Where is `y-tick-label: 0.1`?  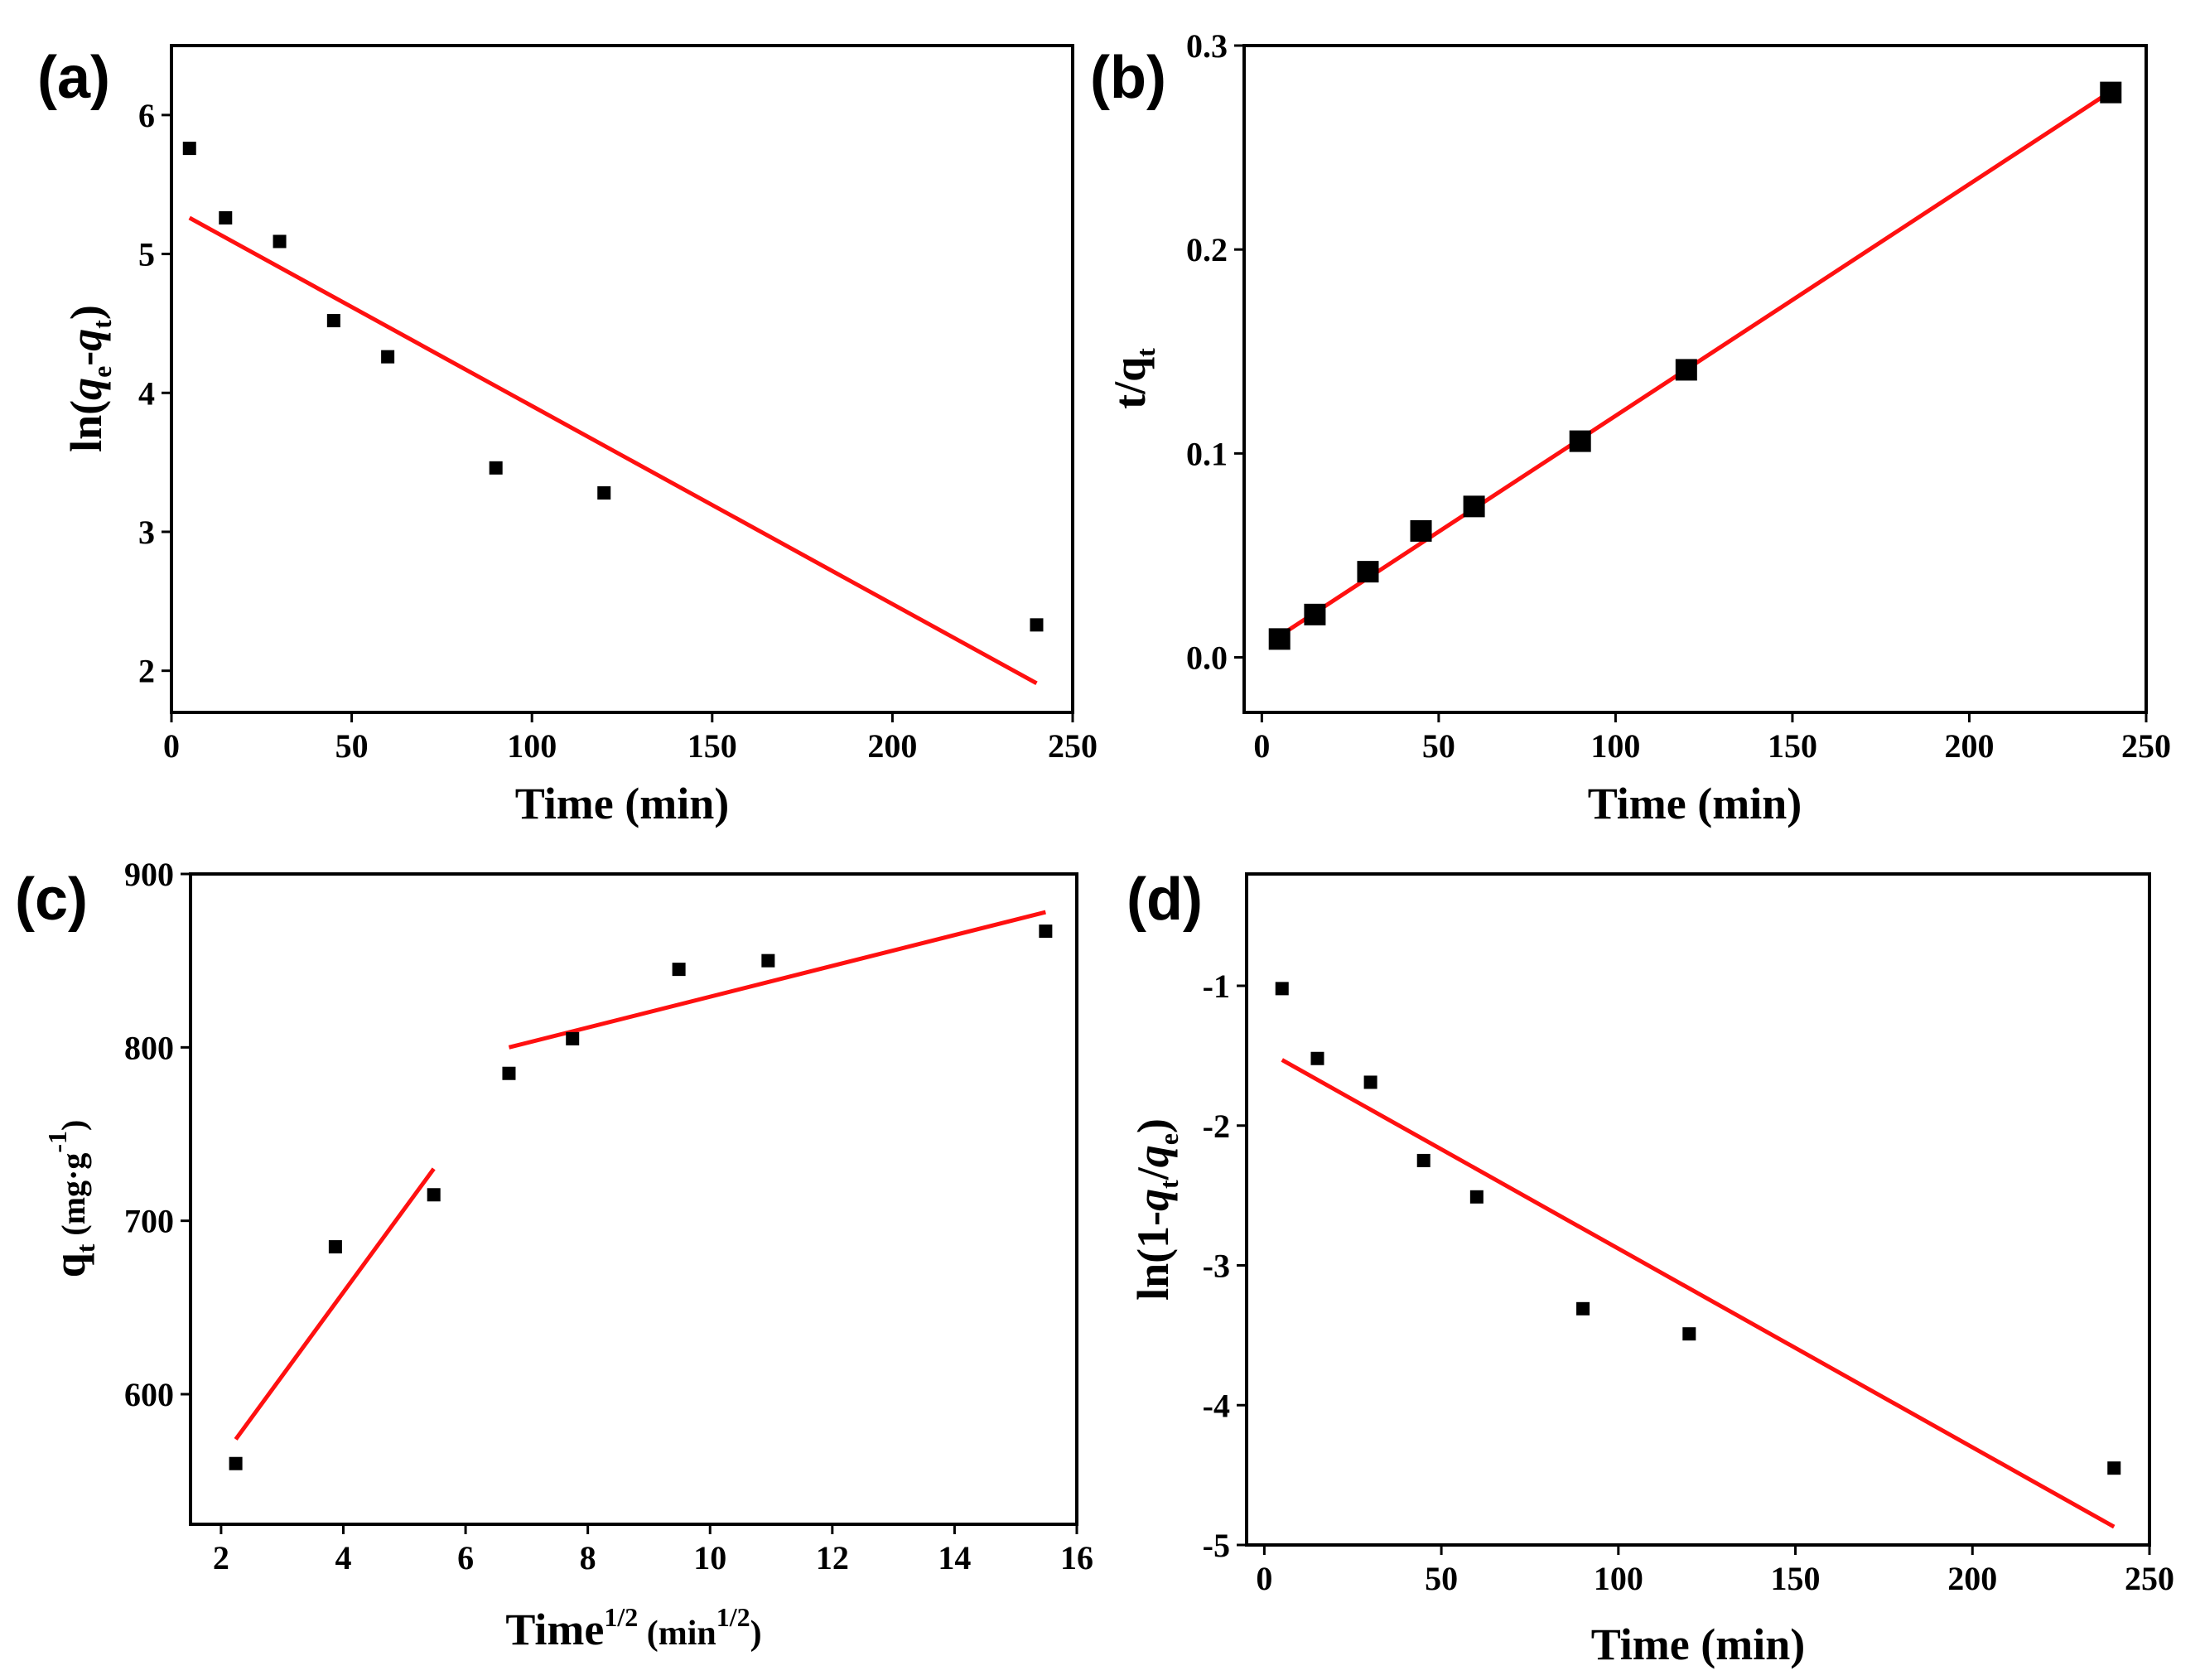 y-tick-label: 0.1 is located at coordinates (1207, 453).